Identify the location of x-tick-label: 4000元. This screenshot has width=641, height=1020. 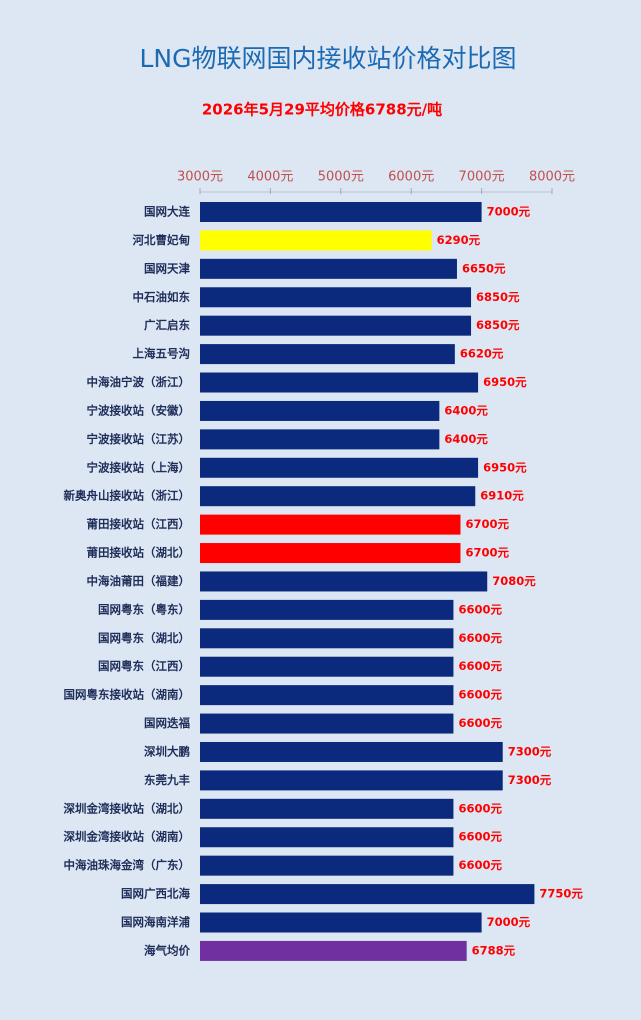
(270, 177).